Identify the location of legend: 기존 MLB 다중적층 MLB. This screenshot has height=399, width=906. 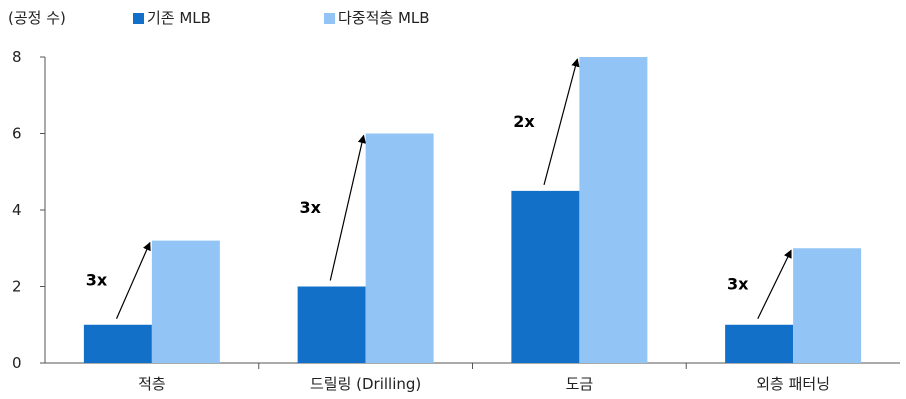
(281, 18).